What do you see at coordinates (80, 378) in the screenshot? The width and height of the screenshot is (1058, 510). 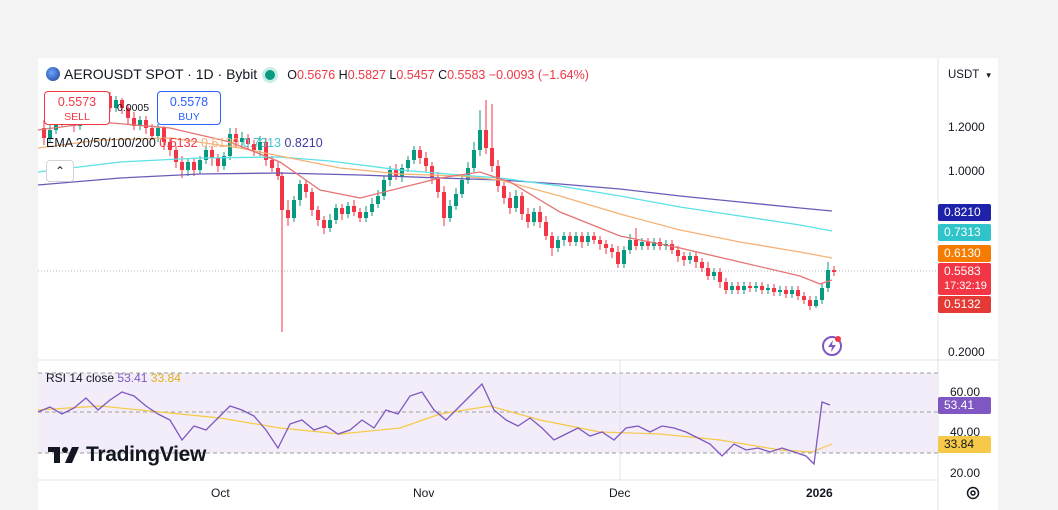 I see `rsi-legend-label: RSI 14 close` at bounding box center [80, 378].